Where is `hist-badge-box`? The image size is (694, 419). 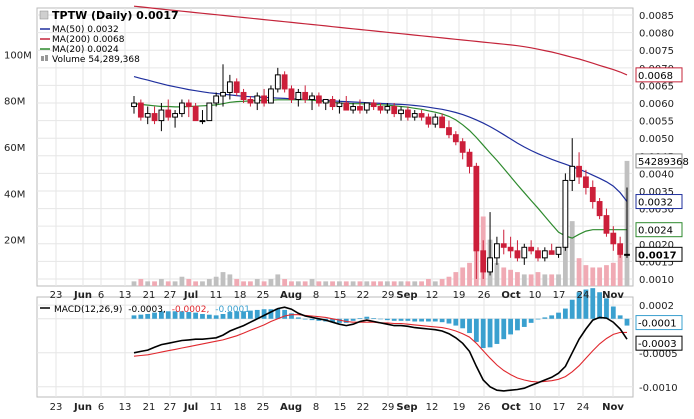 hist-badge-box is located at coordinates (659, 323).